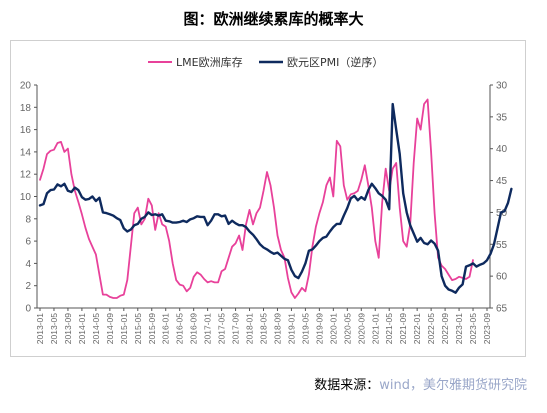 The width and height of the screenshot is (547, 413). What do you see at coordinates (305, 328) in the screenshot?
I see `x-tick-label: 2019-05` at bounding box center [305, 328].